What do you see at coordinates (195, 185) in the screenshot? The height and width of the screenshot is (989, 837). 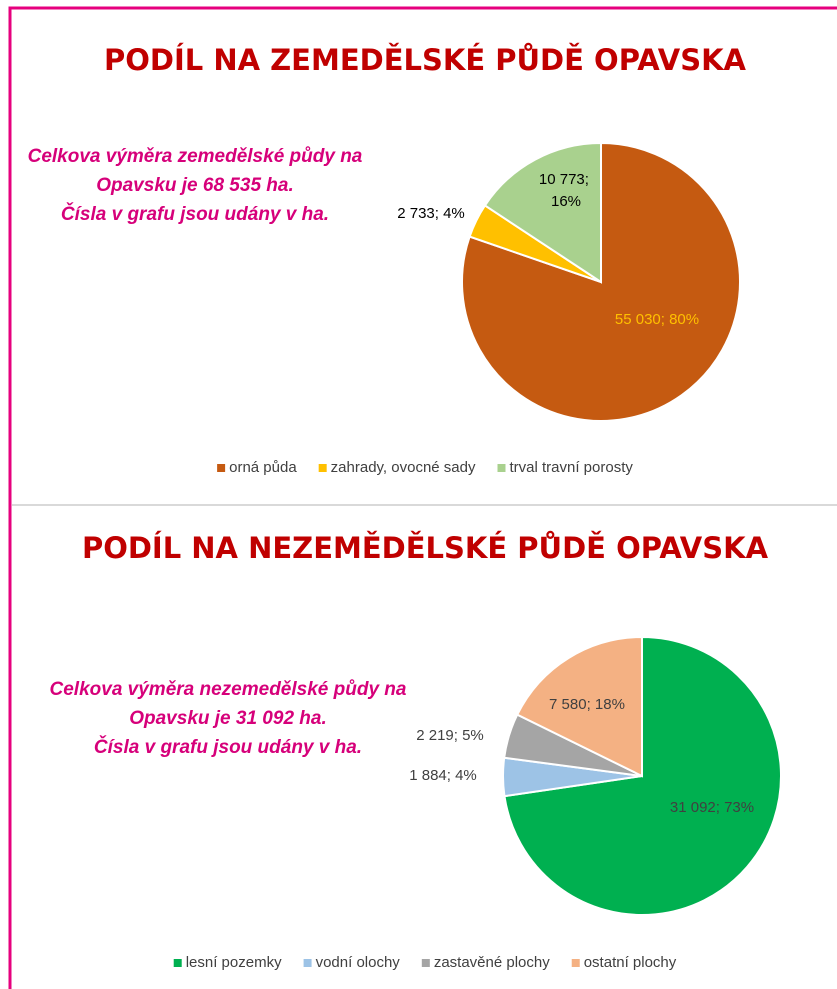 I see `annotation: Opavsku je 68 535 ha.` at bounding box center [195, 185].